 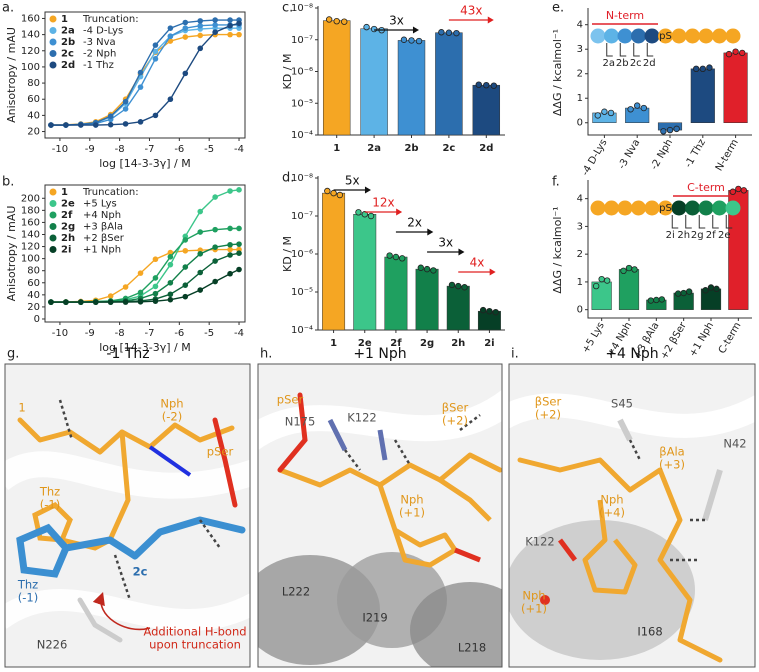 I want to click on y-tick-label: 10⁻⁸, so click(x=302, y=8).